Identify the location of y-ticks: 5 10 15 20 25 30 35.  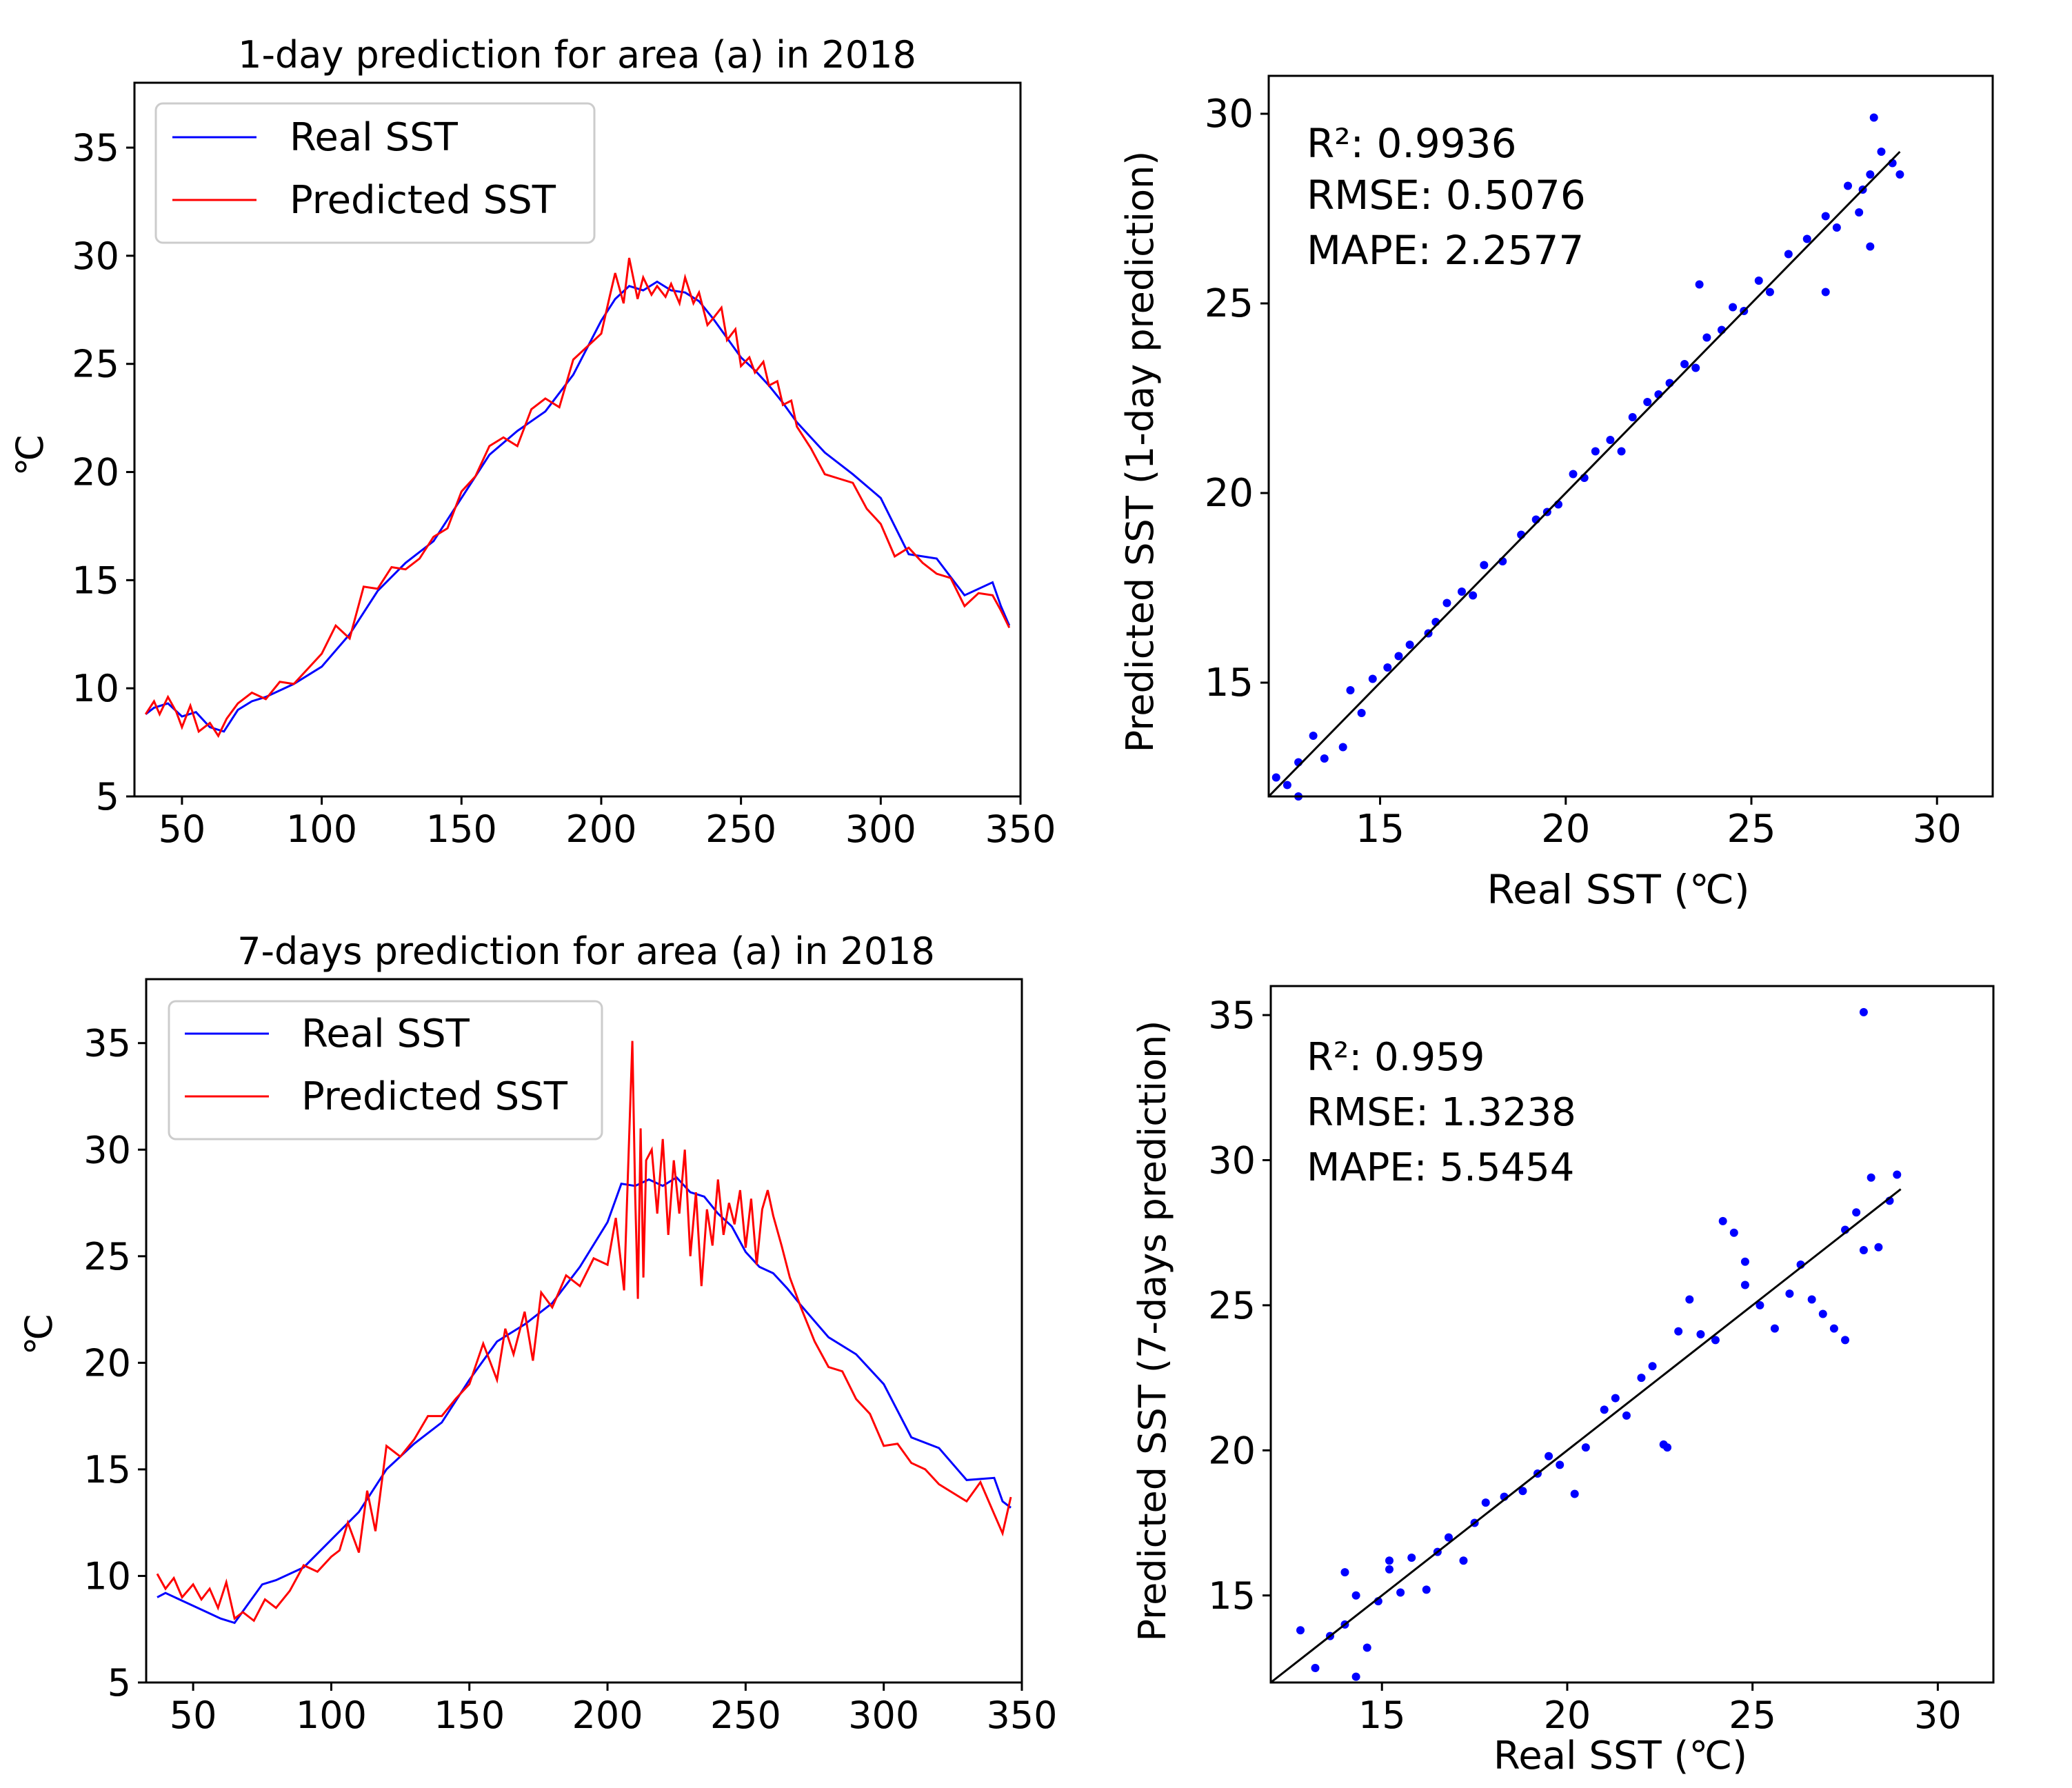
(103, 472).